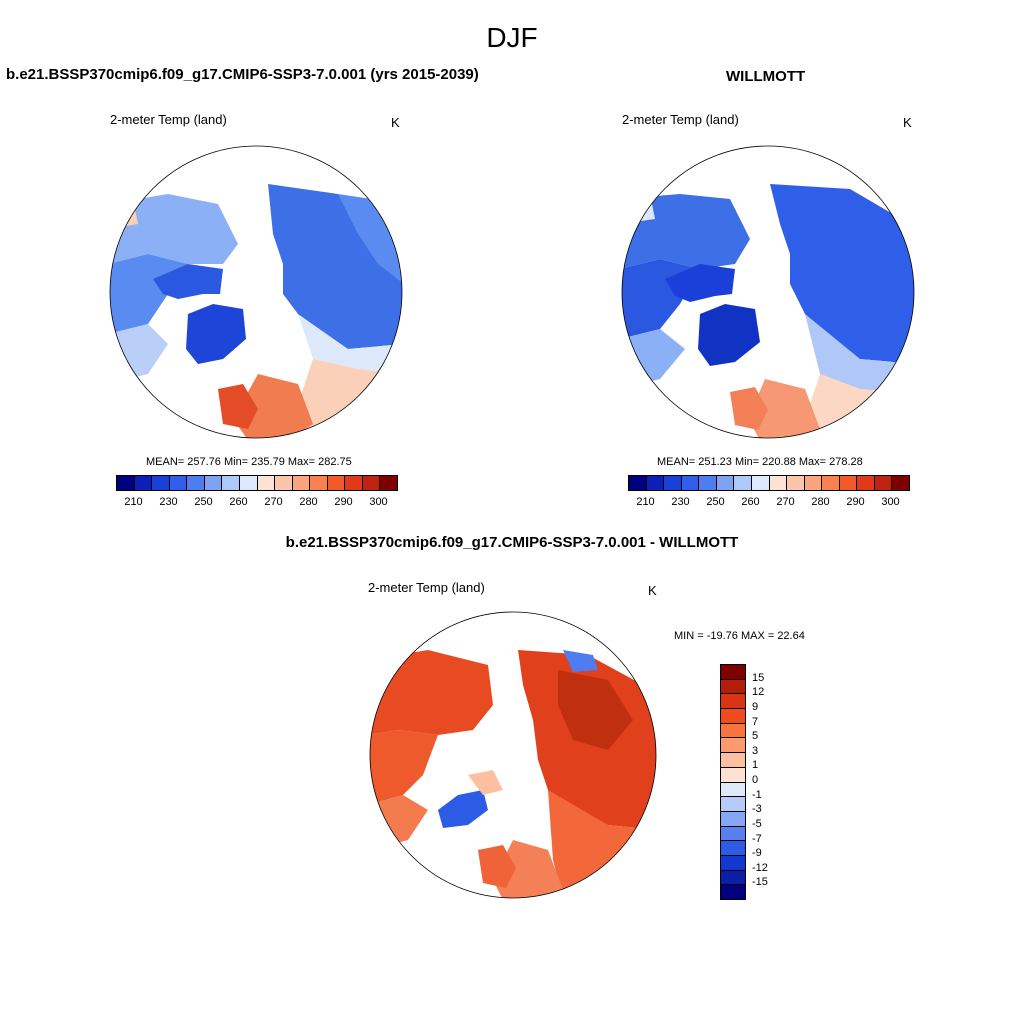 The width and height of the screenshot is (1024, 1024). I want to click on panel-3-colorbar, so click(733, 782).